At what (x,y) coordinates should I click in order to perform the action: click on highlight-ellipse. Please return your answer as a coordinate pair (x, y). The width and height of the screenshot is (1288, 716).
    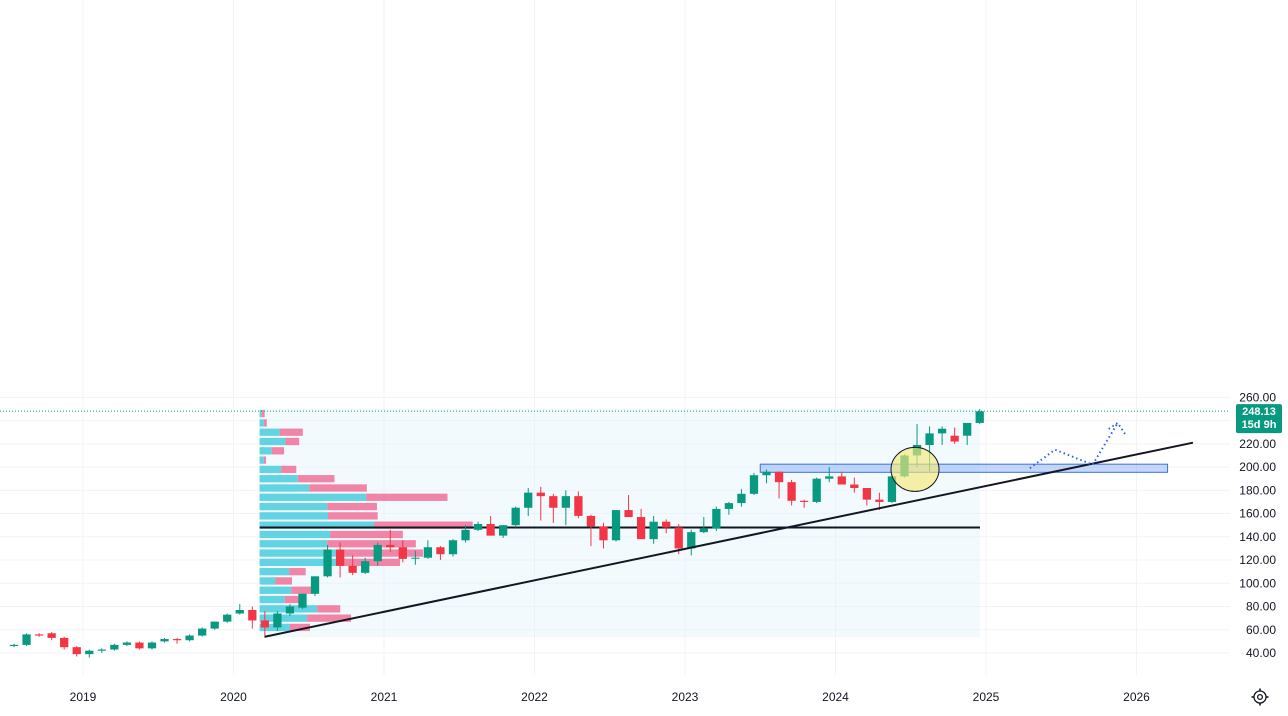
    Looking at the image, I should click on (915, 469).